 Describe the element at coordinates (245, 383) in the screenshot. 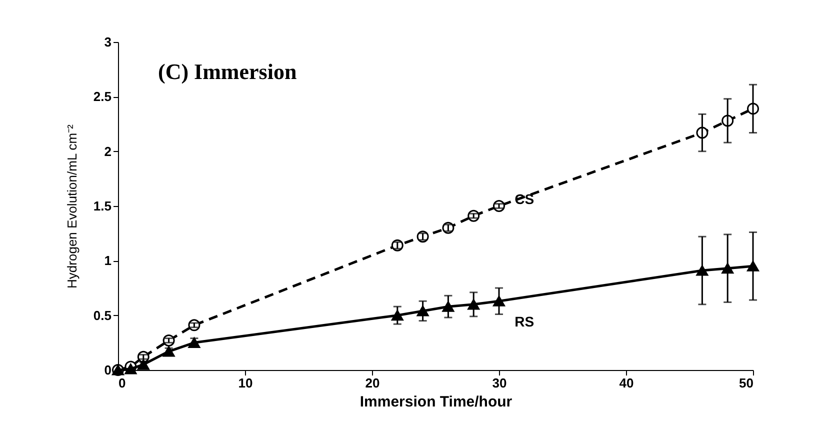

I see `x-tick-label: 10` at that location.